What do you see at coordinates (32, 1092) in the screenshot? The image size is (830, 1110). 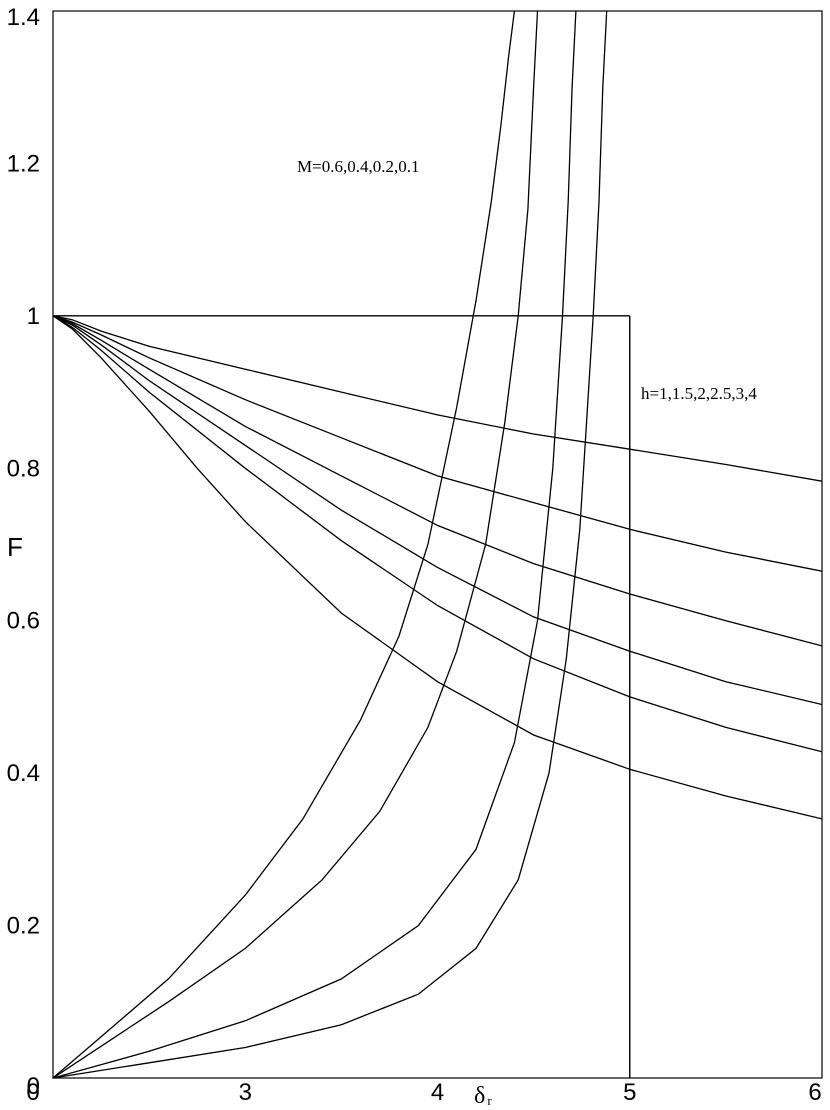 I see `x-tick-label: 0` at bounding box center [32, 1092].